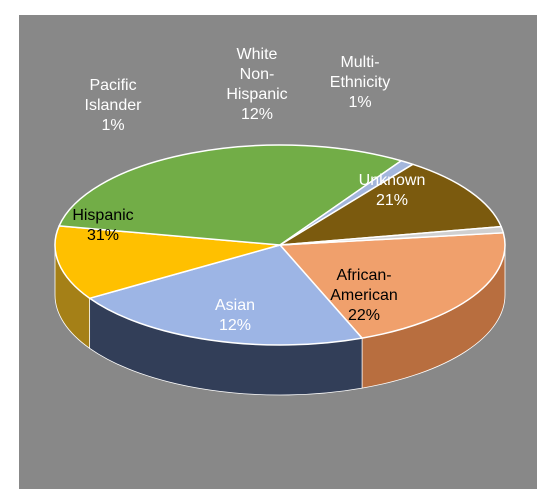 The height and width of the screenshot is (504, 556). Describe the element at coordinates (392, 180) in the screenshot. I see `label-category: Unknown` at that location.